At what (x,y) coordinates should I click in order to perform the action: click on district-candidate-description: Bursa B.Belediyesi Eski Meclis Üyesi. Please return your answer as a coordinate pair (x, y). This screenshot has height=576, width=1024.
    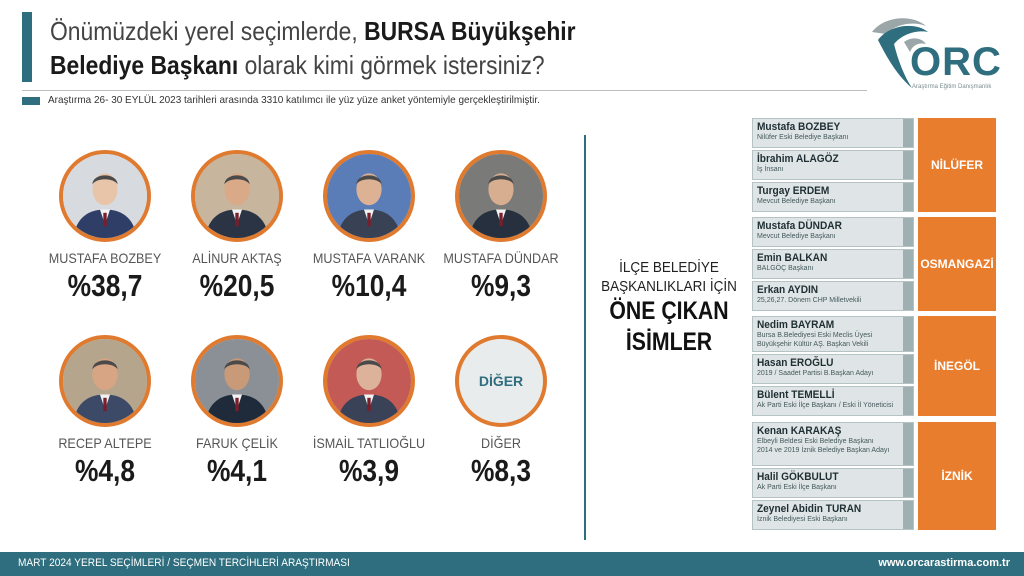
    Looking at the image, I should click on (815, 335).